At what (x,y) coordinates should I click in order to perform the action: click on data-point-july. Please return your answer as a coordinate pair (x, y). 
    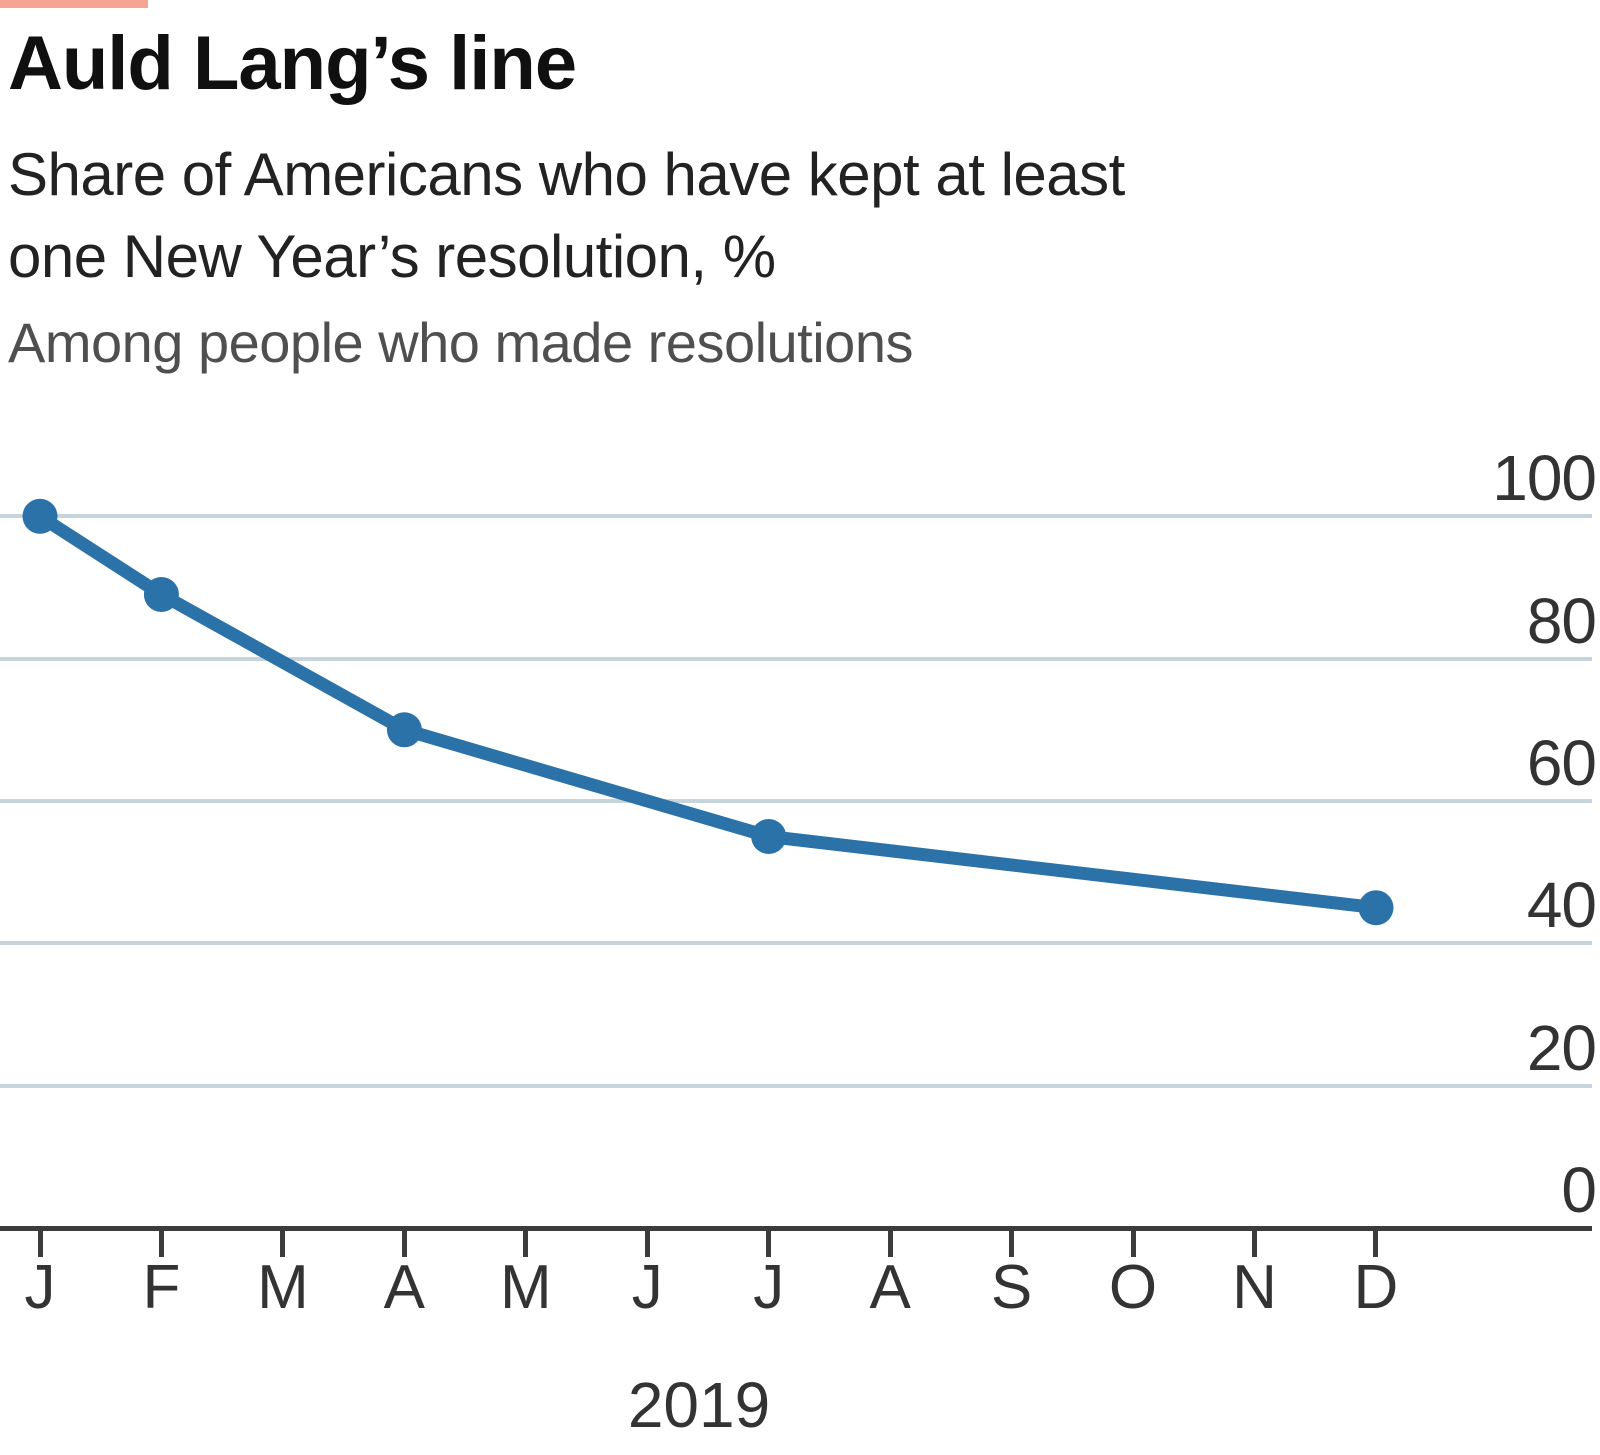
    Looking at the image, I should click on (769, 836).